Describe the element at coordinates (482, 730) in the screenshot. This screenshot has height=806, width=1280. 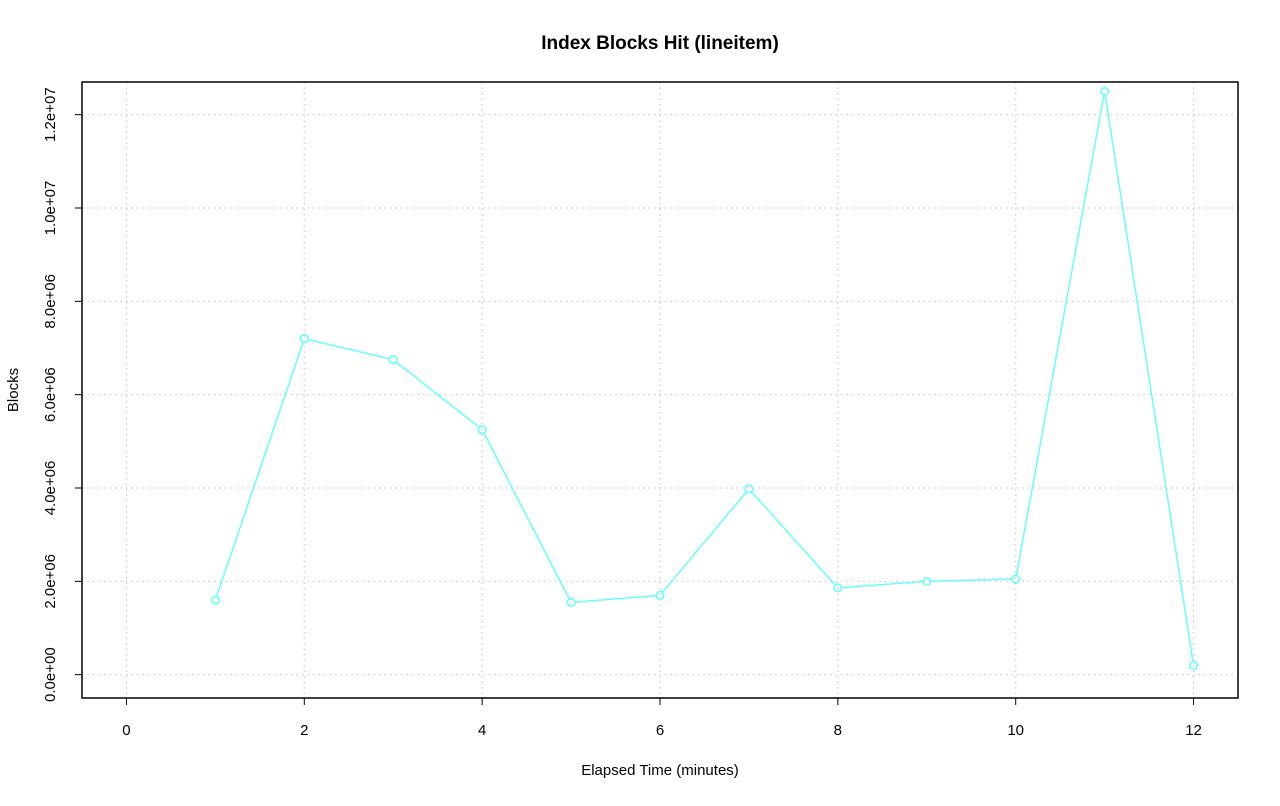
I see `x-tick-label: 4` at that location.